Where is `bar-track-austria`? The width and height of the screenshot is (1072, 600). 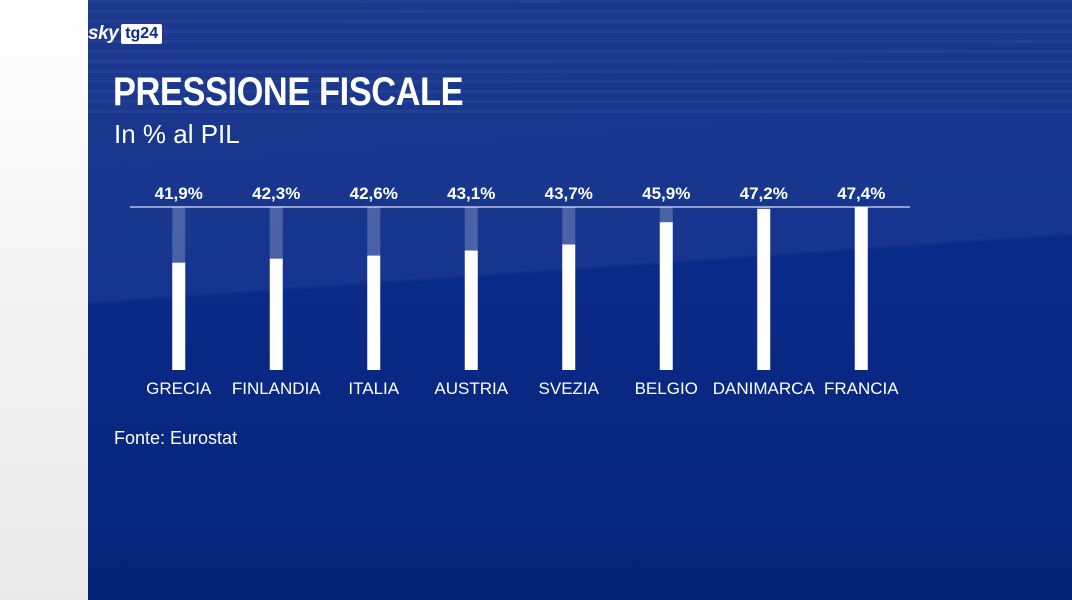 bar-track-austria is located at coordinates (471, 229).